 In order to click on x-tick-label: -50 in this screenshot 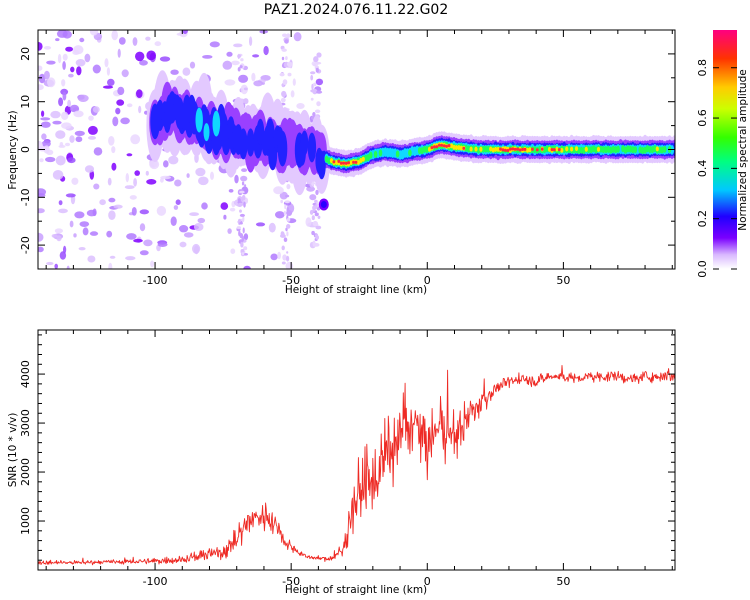, I will do `click(291, 280)`.